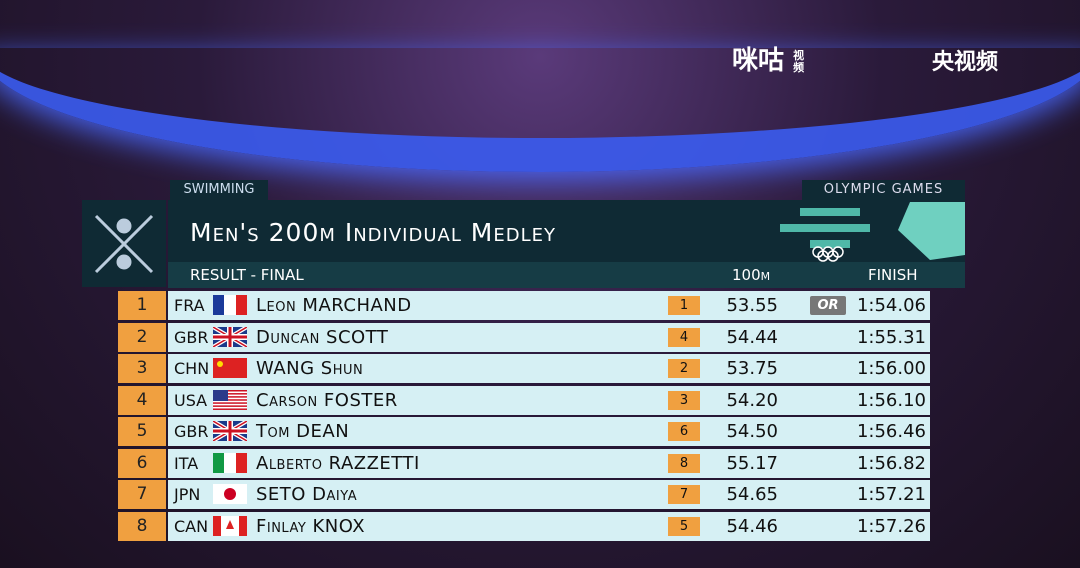 The height and width of the screenshot is (568, 1080). I want to click on brand-right: 央视频, so click(965, 62).